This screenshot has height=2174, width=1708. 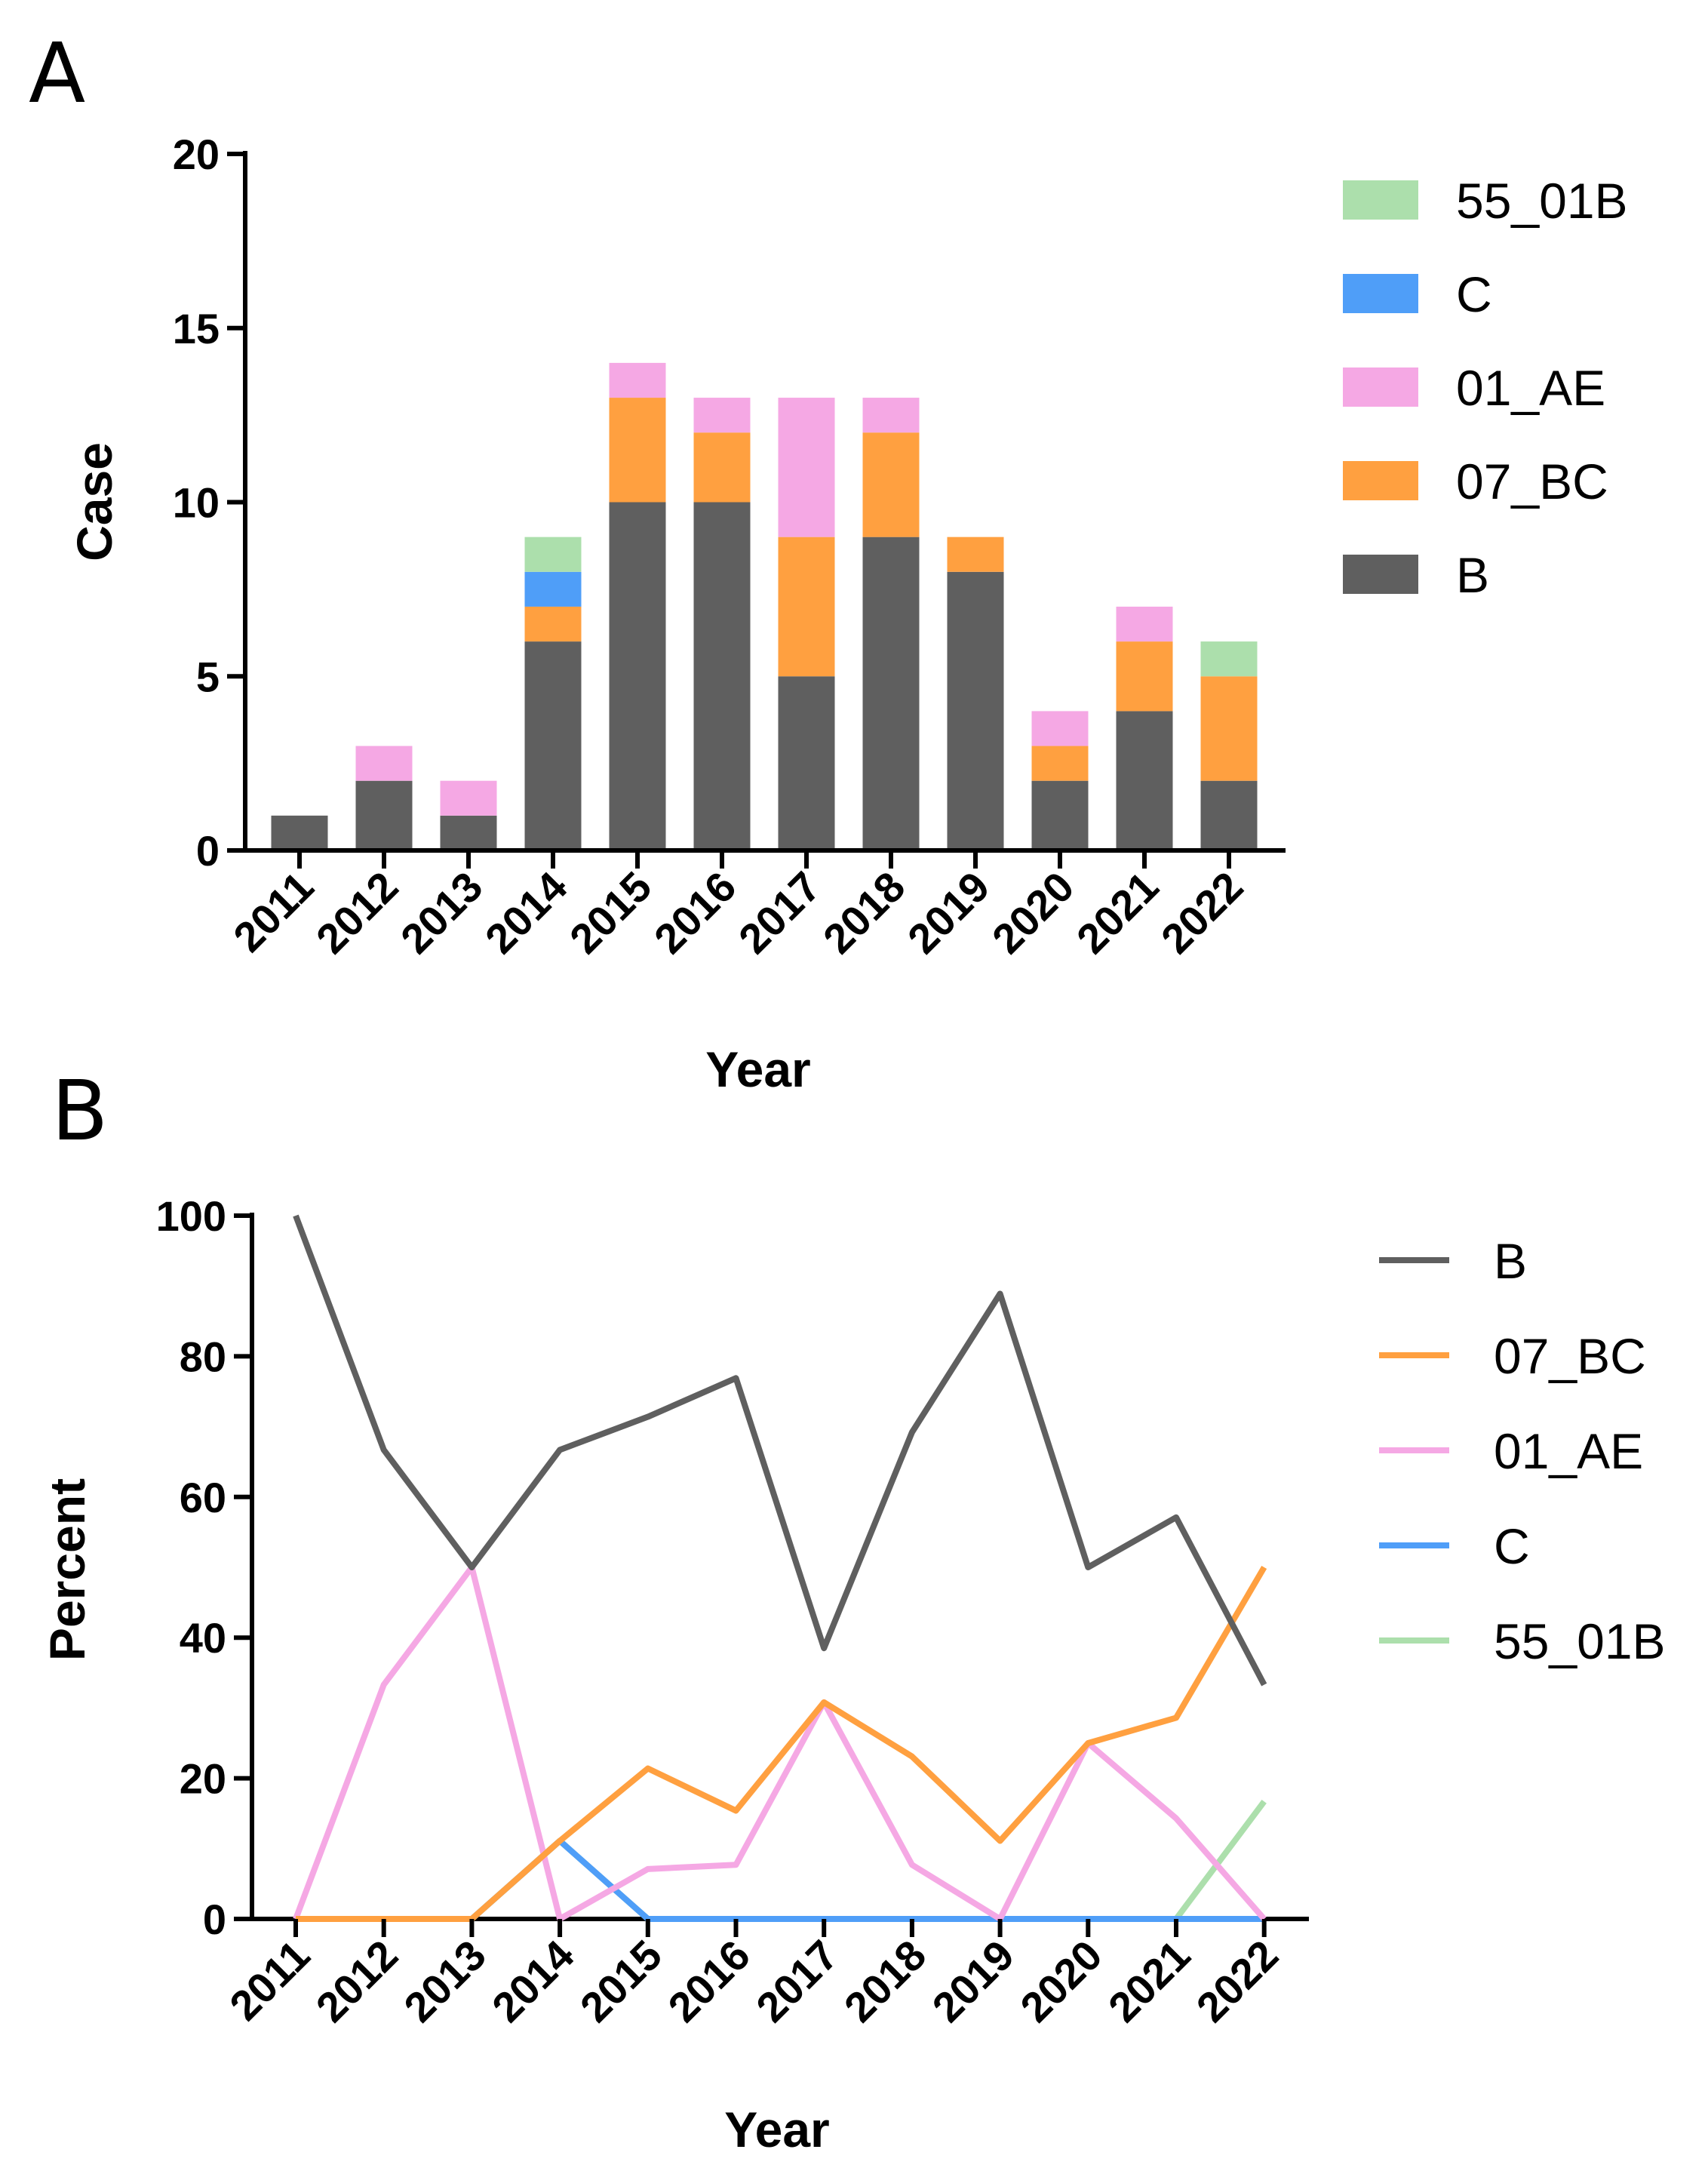 I want to click on bar-07-bc-2019, so click(x=975, y=555).